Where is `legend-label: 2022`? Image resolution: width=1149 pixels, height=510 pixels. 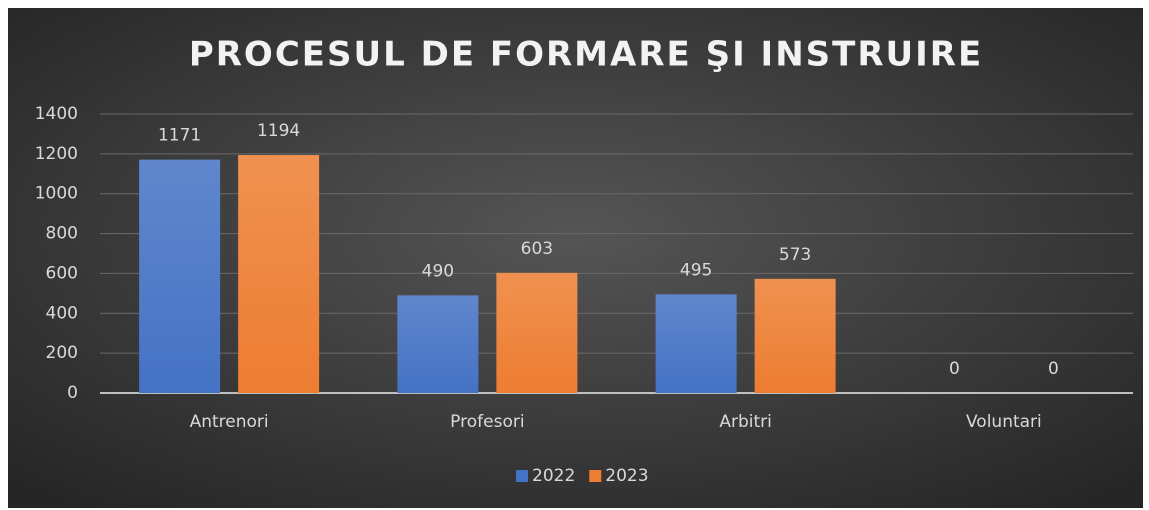
legend-label: 2022 is located at coordinates (553, 476).